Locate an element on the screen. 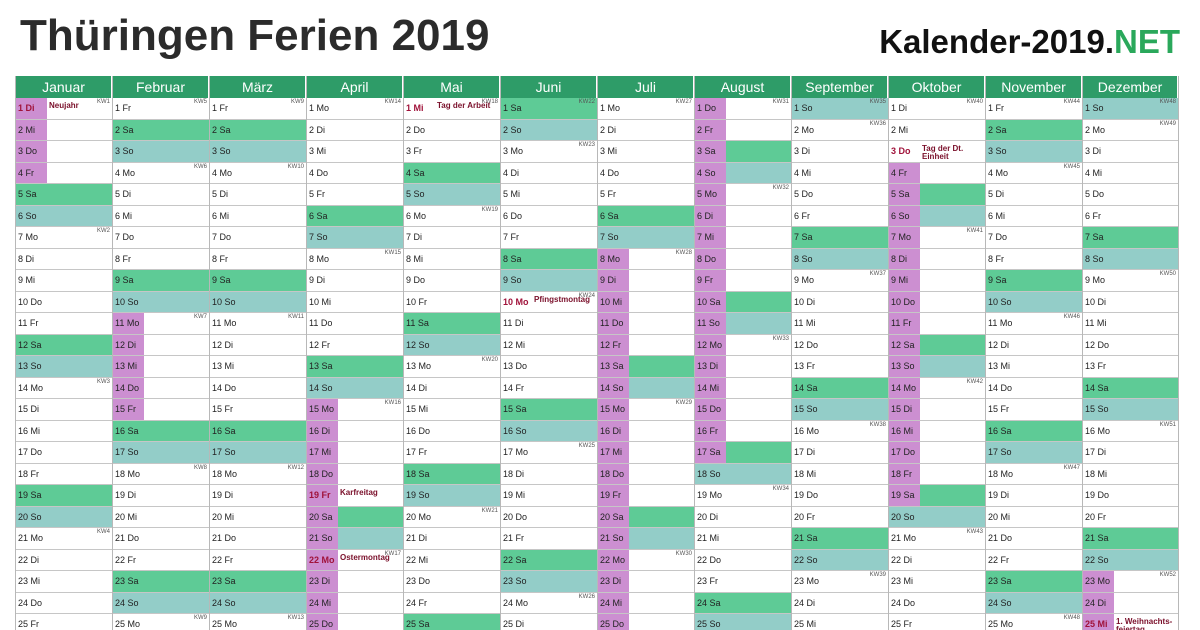 The width and height of the screenshot is (1200, 630). day-row: 21 So is located at coordinates (646, 539).